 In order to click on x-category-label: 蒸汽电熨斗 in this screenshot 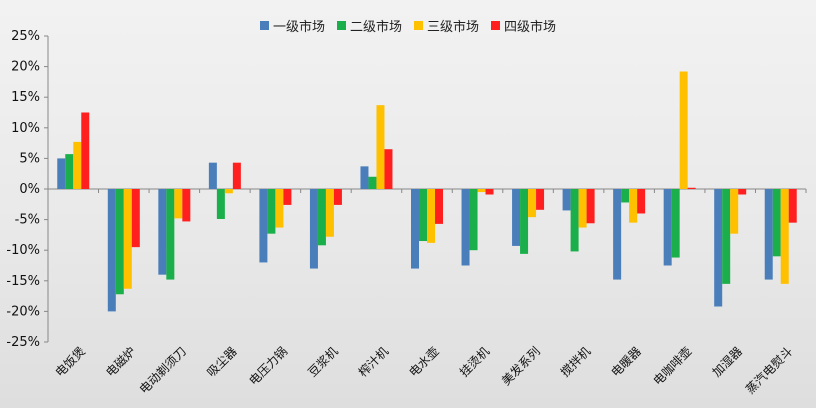, I will do `click(768, 370)`.